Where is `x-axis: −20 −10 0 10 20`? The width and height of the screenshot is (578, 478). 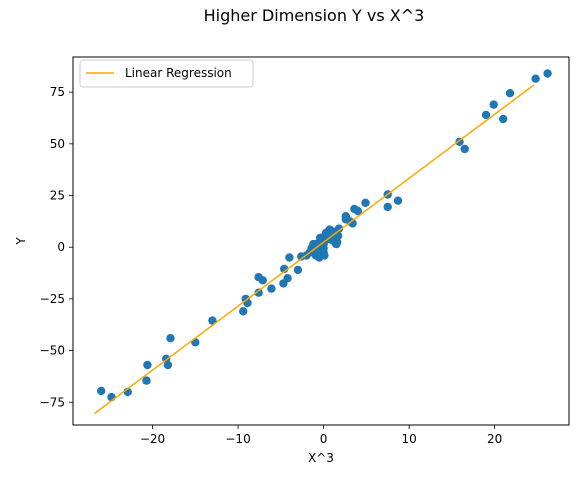
x-axis: −20 −10 0 10 20 is located at coordinates (321, 435).